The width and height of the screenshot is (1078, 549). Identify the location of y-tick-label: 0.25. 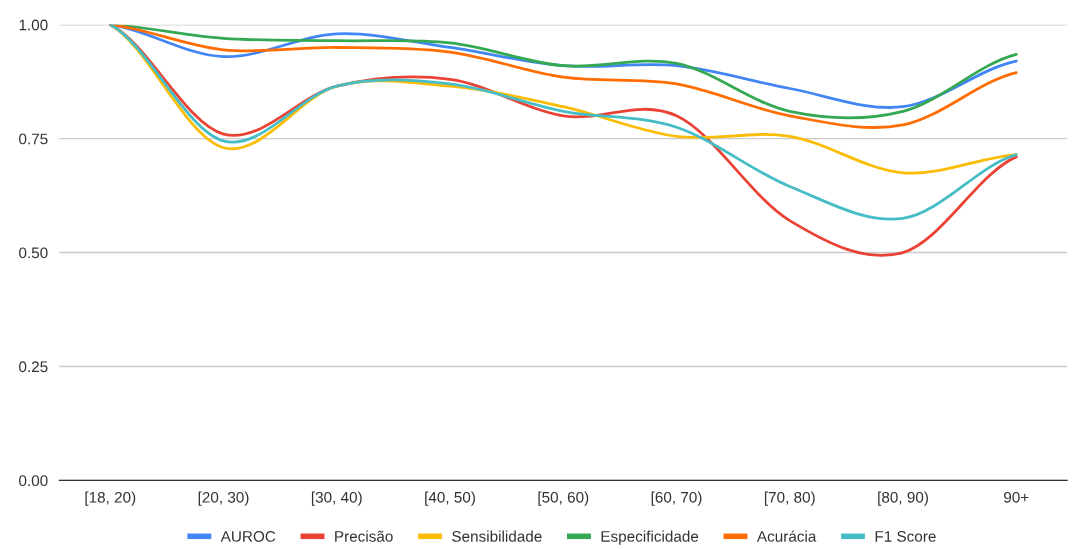
(33, 367).